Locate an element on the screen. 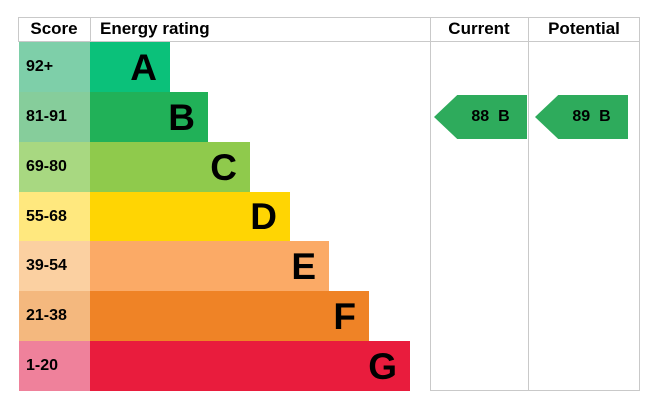 This screenshot has height=414, width=647. band-score-cell: 81-91 is located at coordinates (54, 117).